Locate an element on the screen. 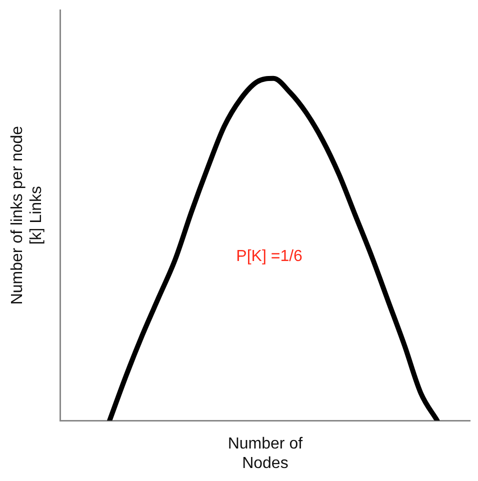 Image resolution: width=478 pixels, height=481 pixels. annotation: P[K] =1/6 is located at coordinates (269, 256).